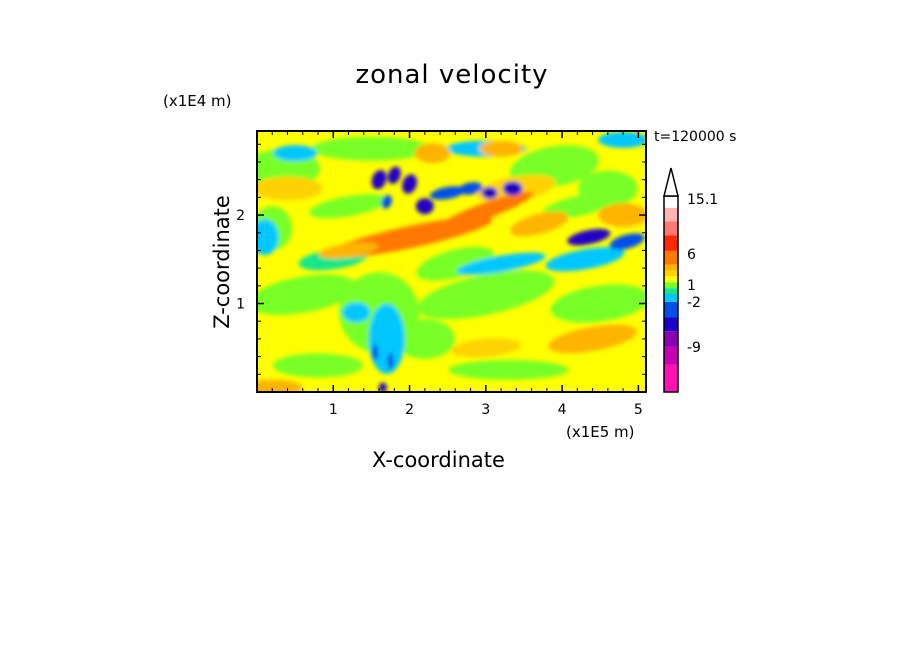 Image resolution: width=904 pixels, height=654 pixels. Describe the element at coordinates (691, 286) in the screenshot. I see `colorbar-label: 1` at that location.